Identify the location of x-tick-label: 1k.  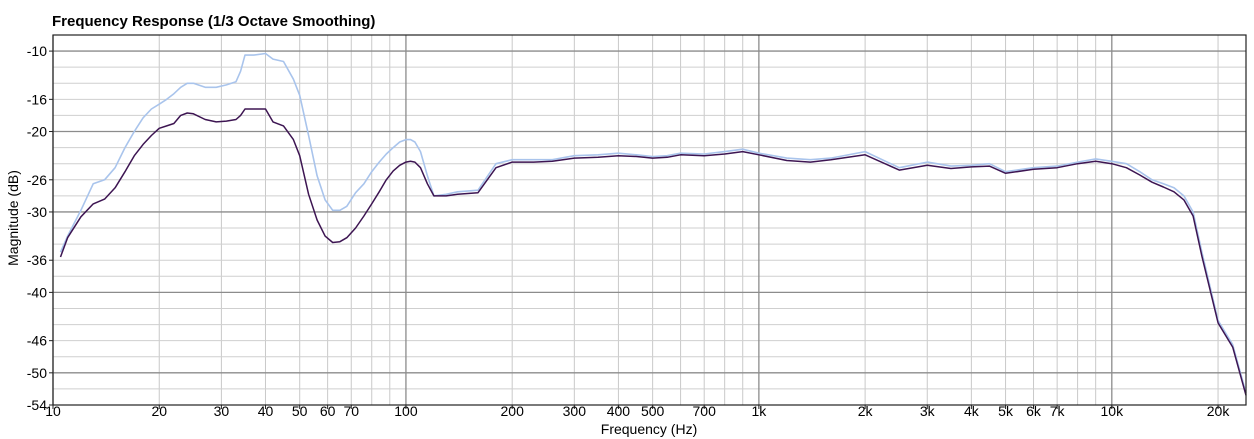
(759, 411).